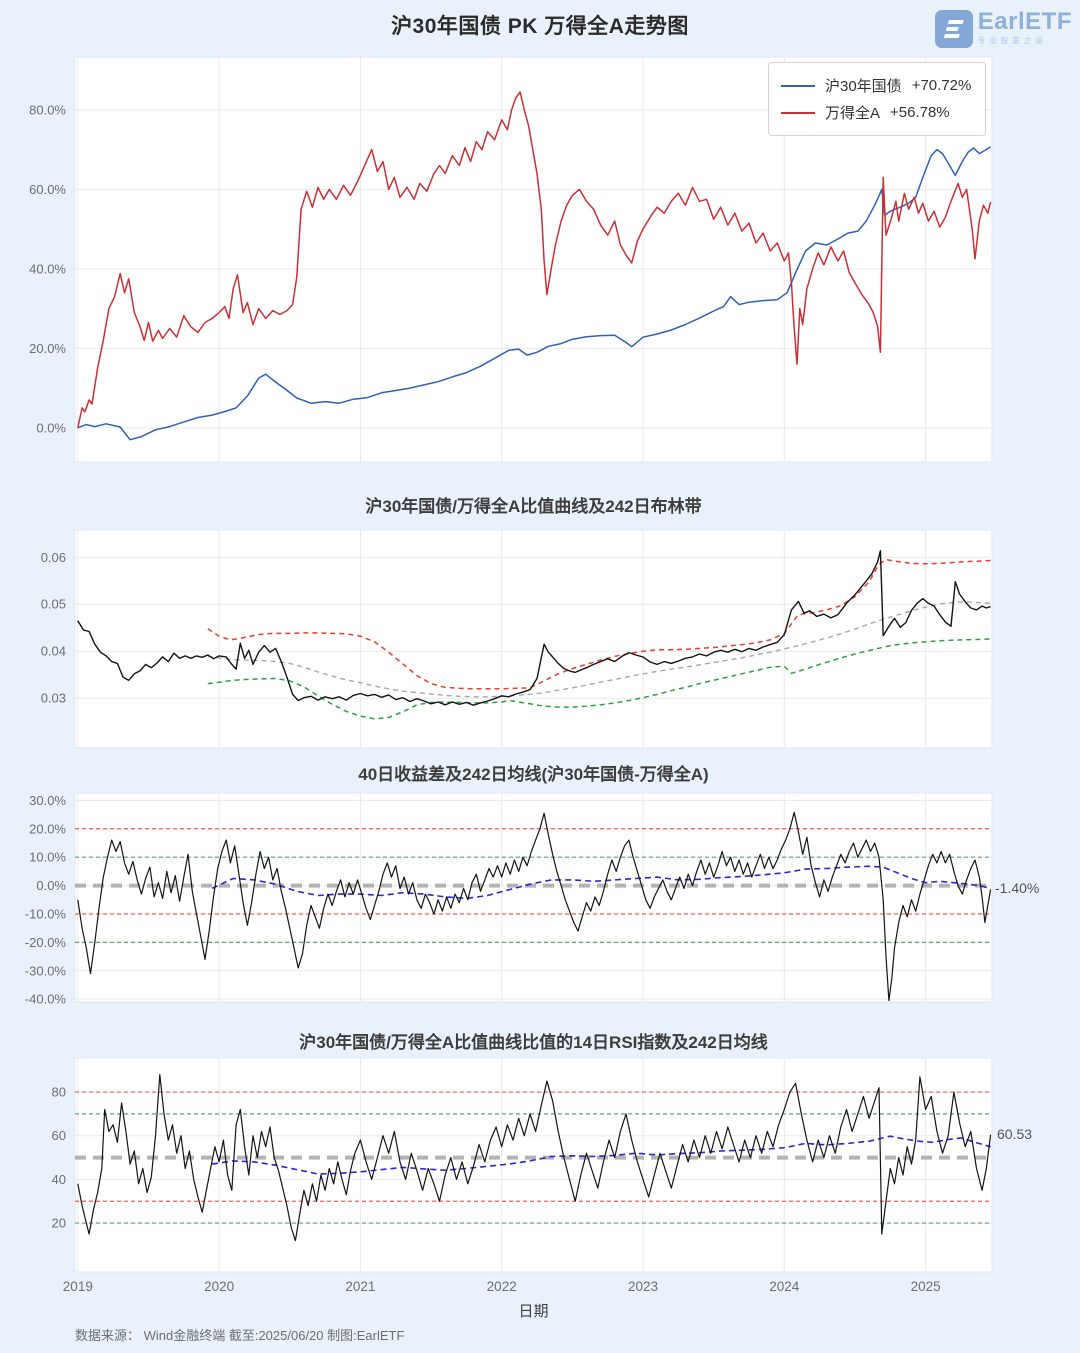 This screenshot has width=1080, height=1353. I want to click on chart4-last-value: 60.53, so click(1015, 1134).